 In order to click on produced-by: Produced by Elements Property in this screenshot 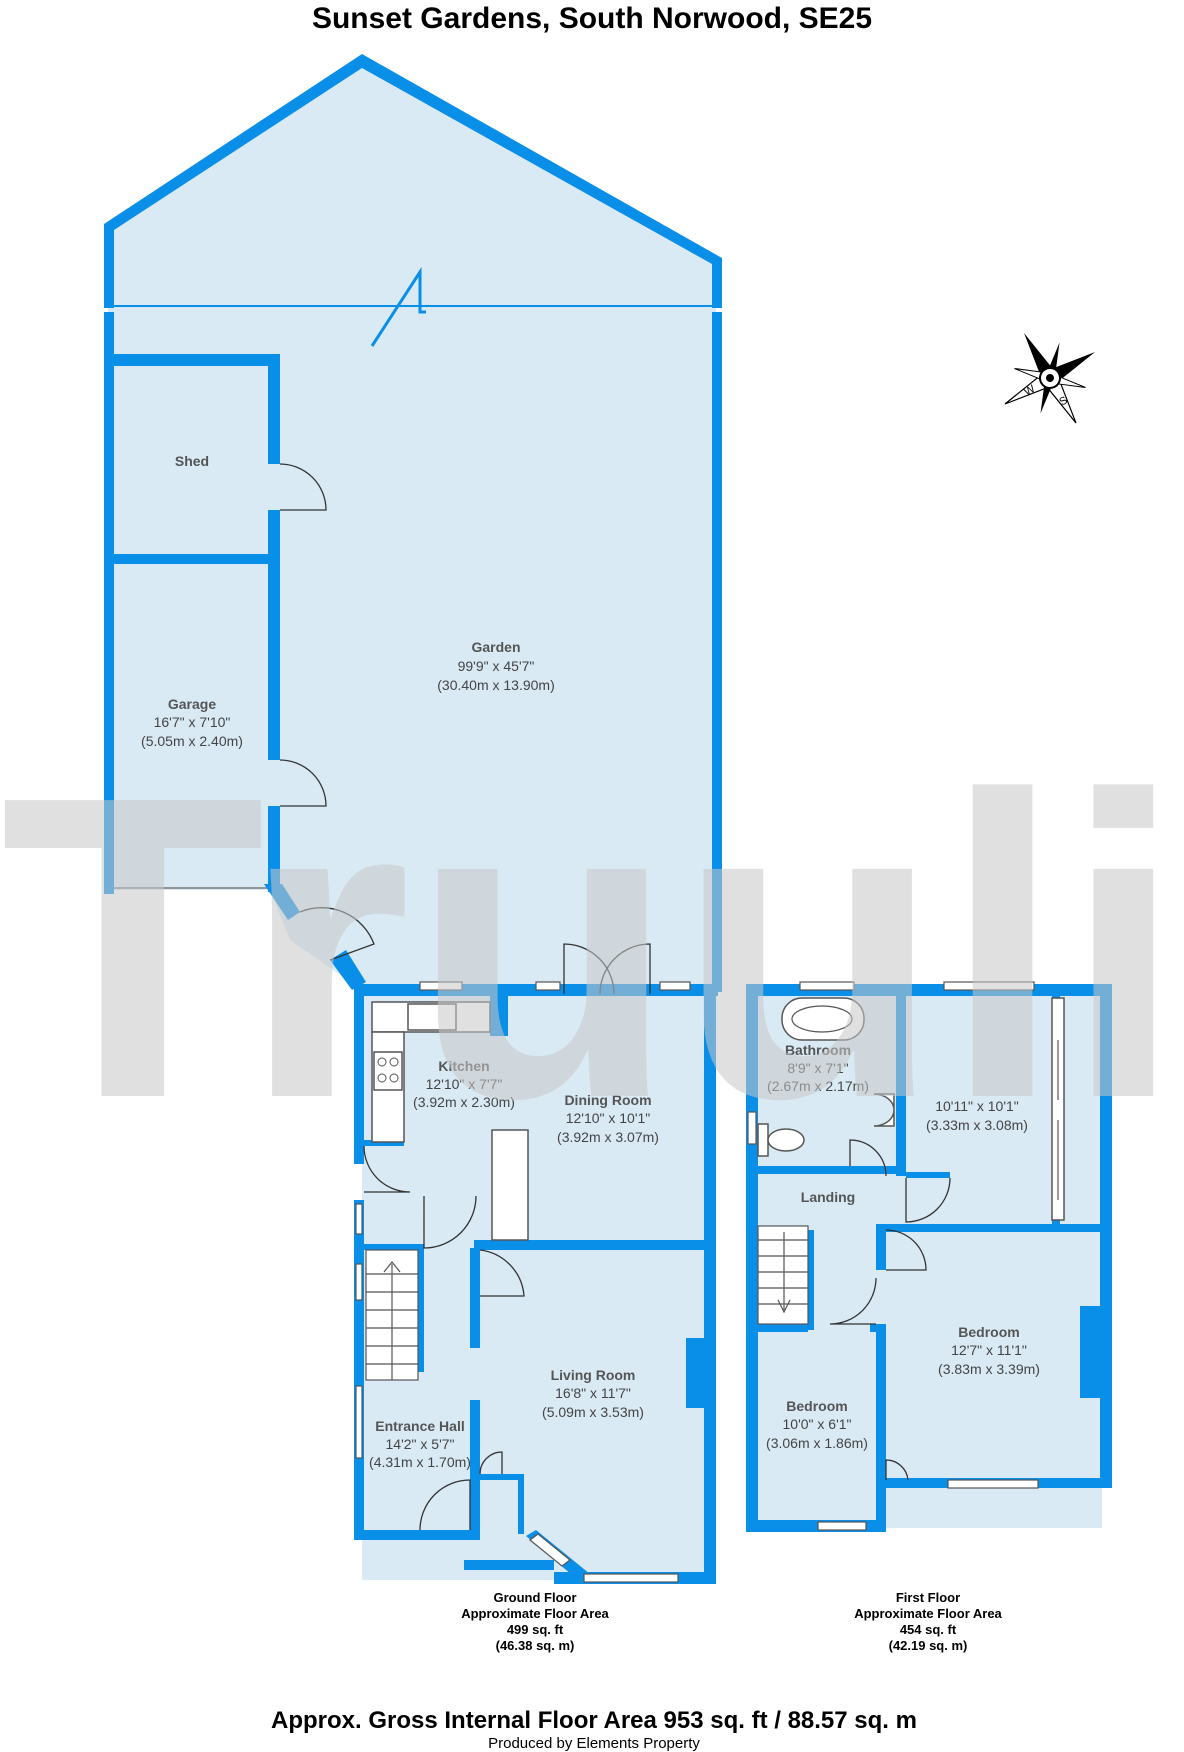, I will do `click(594, 1743)`.